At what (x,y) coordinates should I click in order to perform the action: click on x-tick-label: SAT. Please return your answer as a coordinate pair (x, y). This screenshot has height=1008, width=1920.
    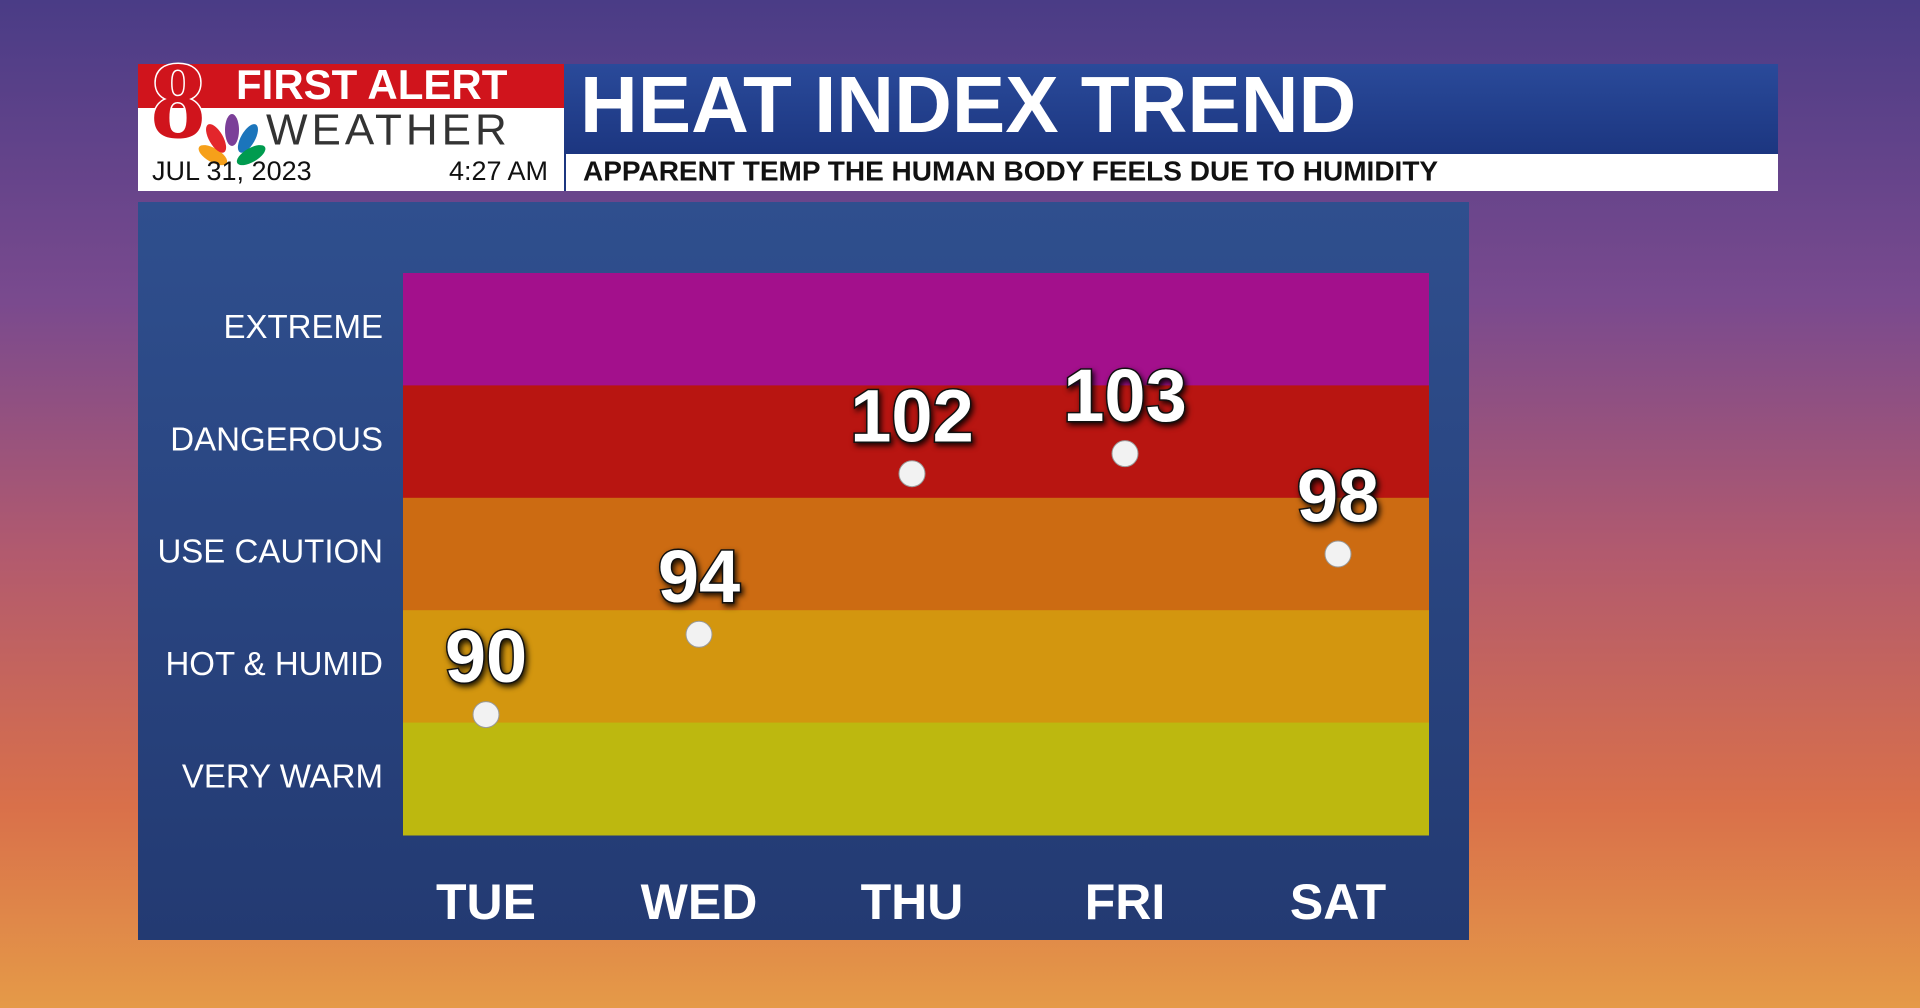
    Looking at the image, I should click on (1338, 902).